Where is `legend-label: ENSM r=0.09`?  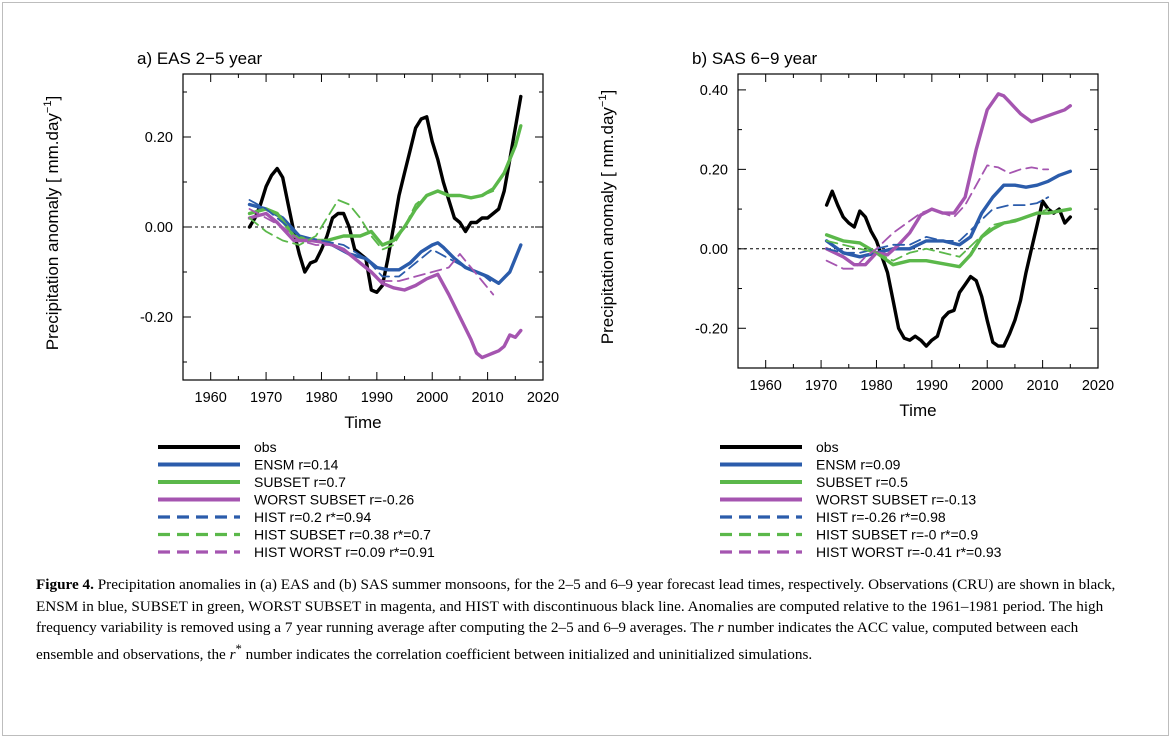
legend-label: ENSM r=0.09 is located at coordinates (858, 465).